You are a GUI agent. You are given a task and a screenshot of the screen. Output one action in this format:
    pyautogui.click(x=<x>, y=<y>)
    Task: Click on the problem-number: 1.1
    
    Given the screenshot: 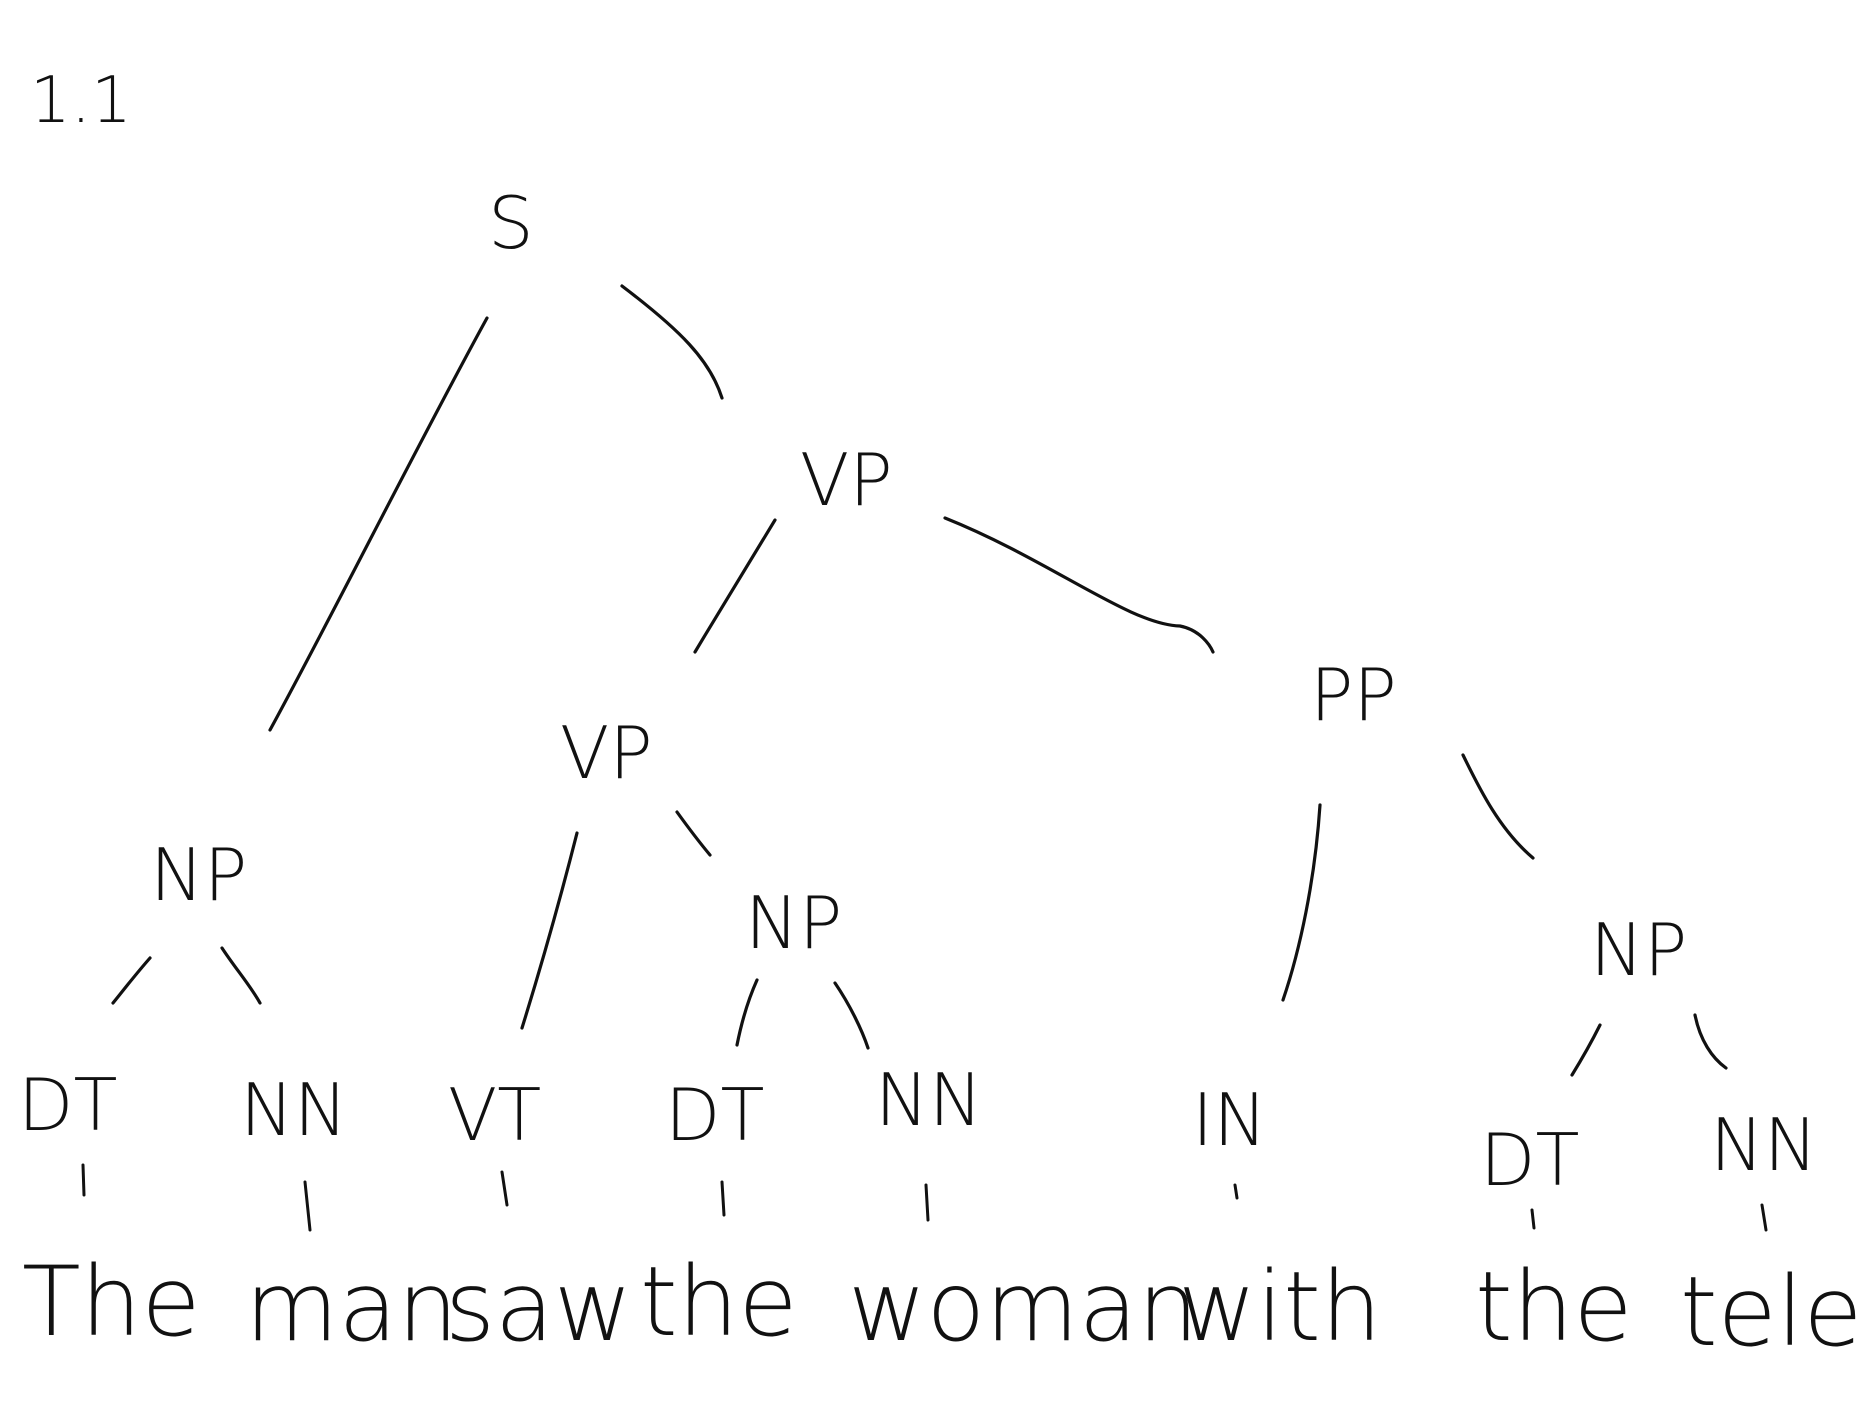 What is the action you would take?
    pyautogui.click(x=81, y=101)
    